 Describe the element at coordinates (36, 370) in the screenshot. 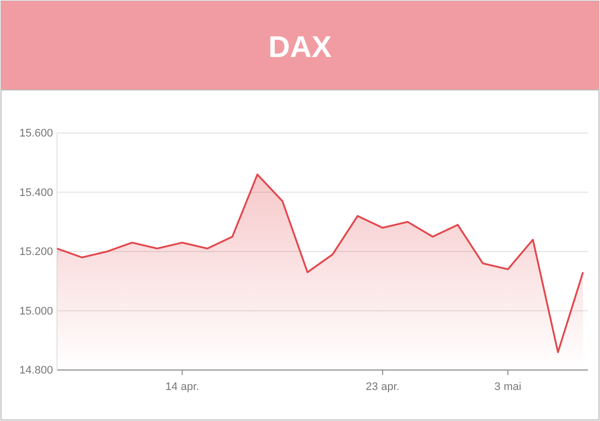

I see `y-tick-label: 14.800` at that location.